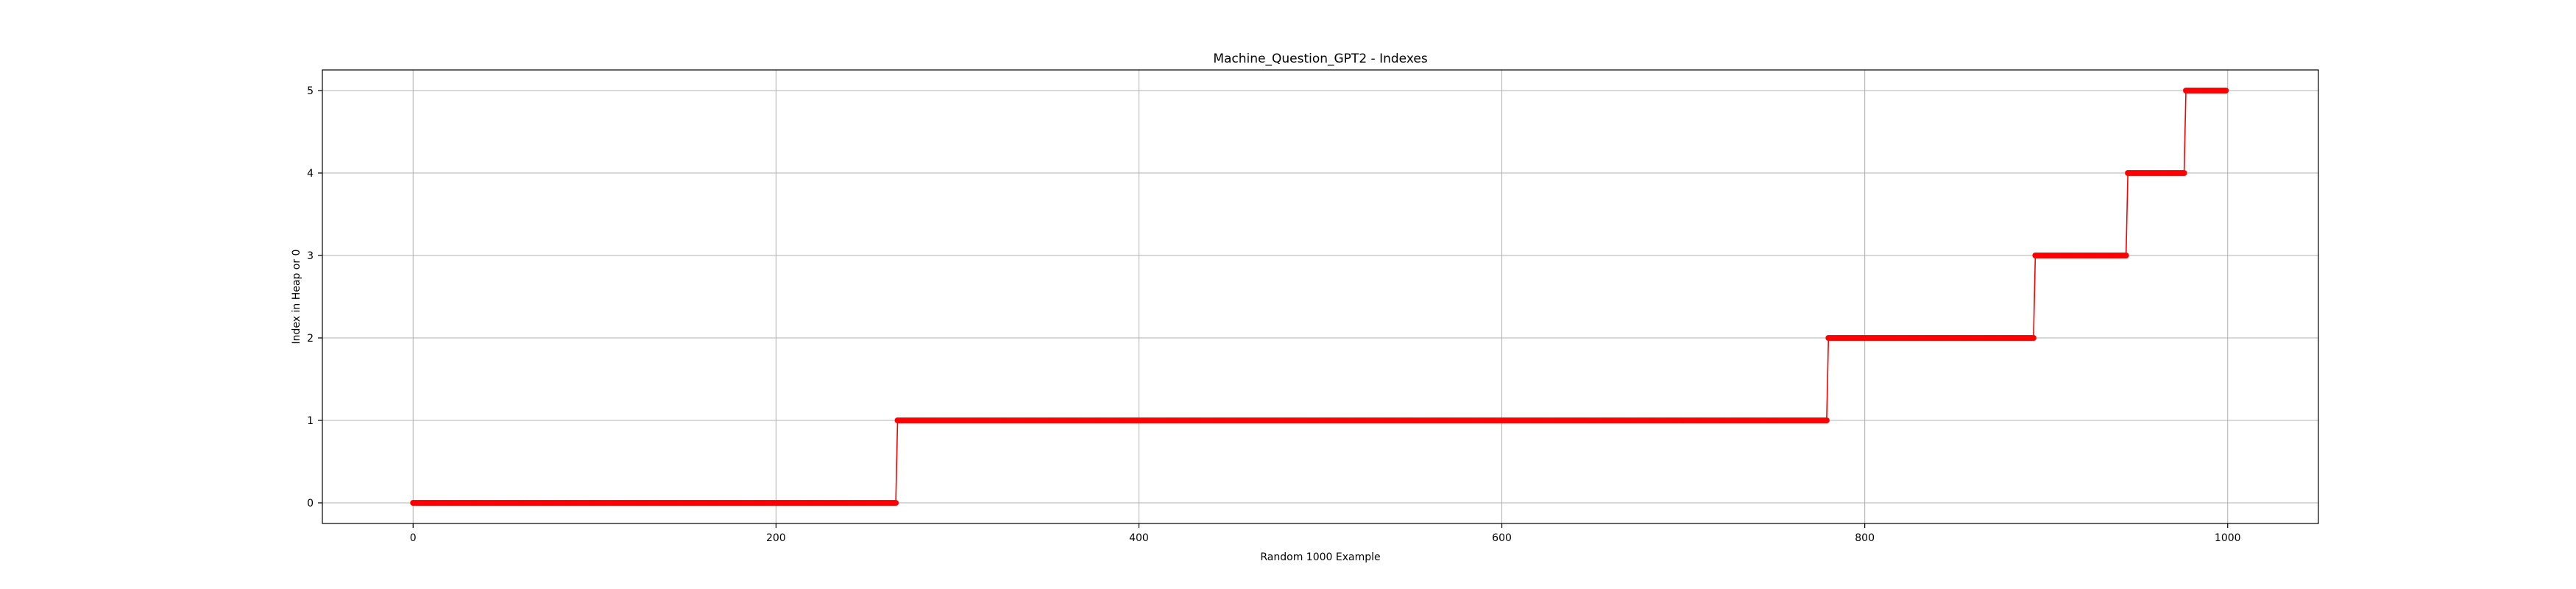  What do you see at coordinates (310, 174) in the screenshot?
I see `y-tick-label: 4` at bounding box center [310, 174].